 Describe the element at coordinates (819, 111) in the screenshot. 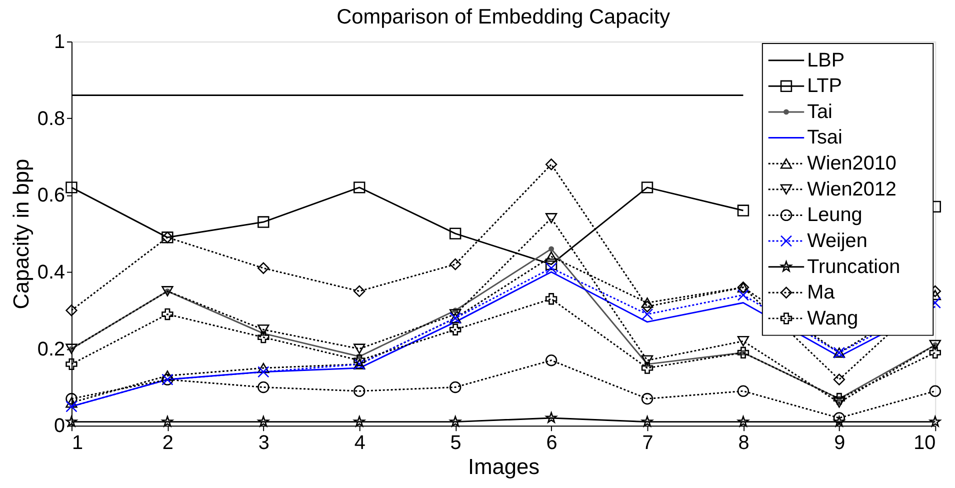

I see `legend-label: Tai` at that location.